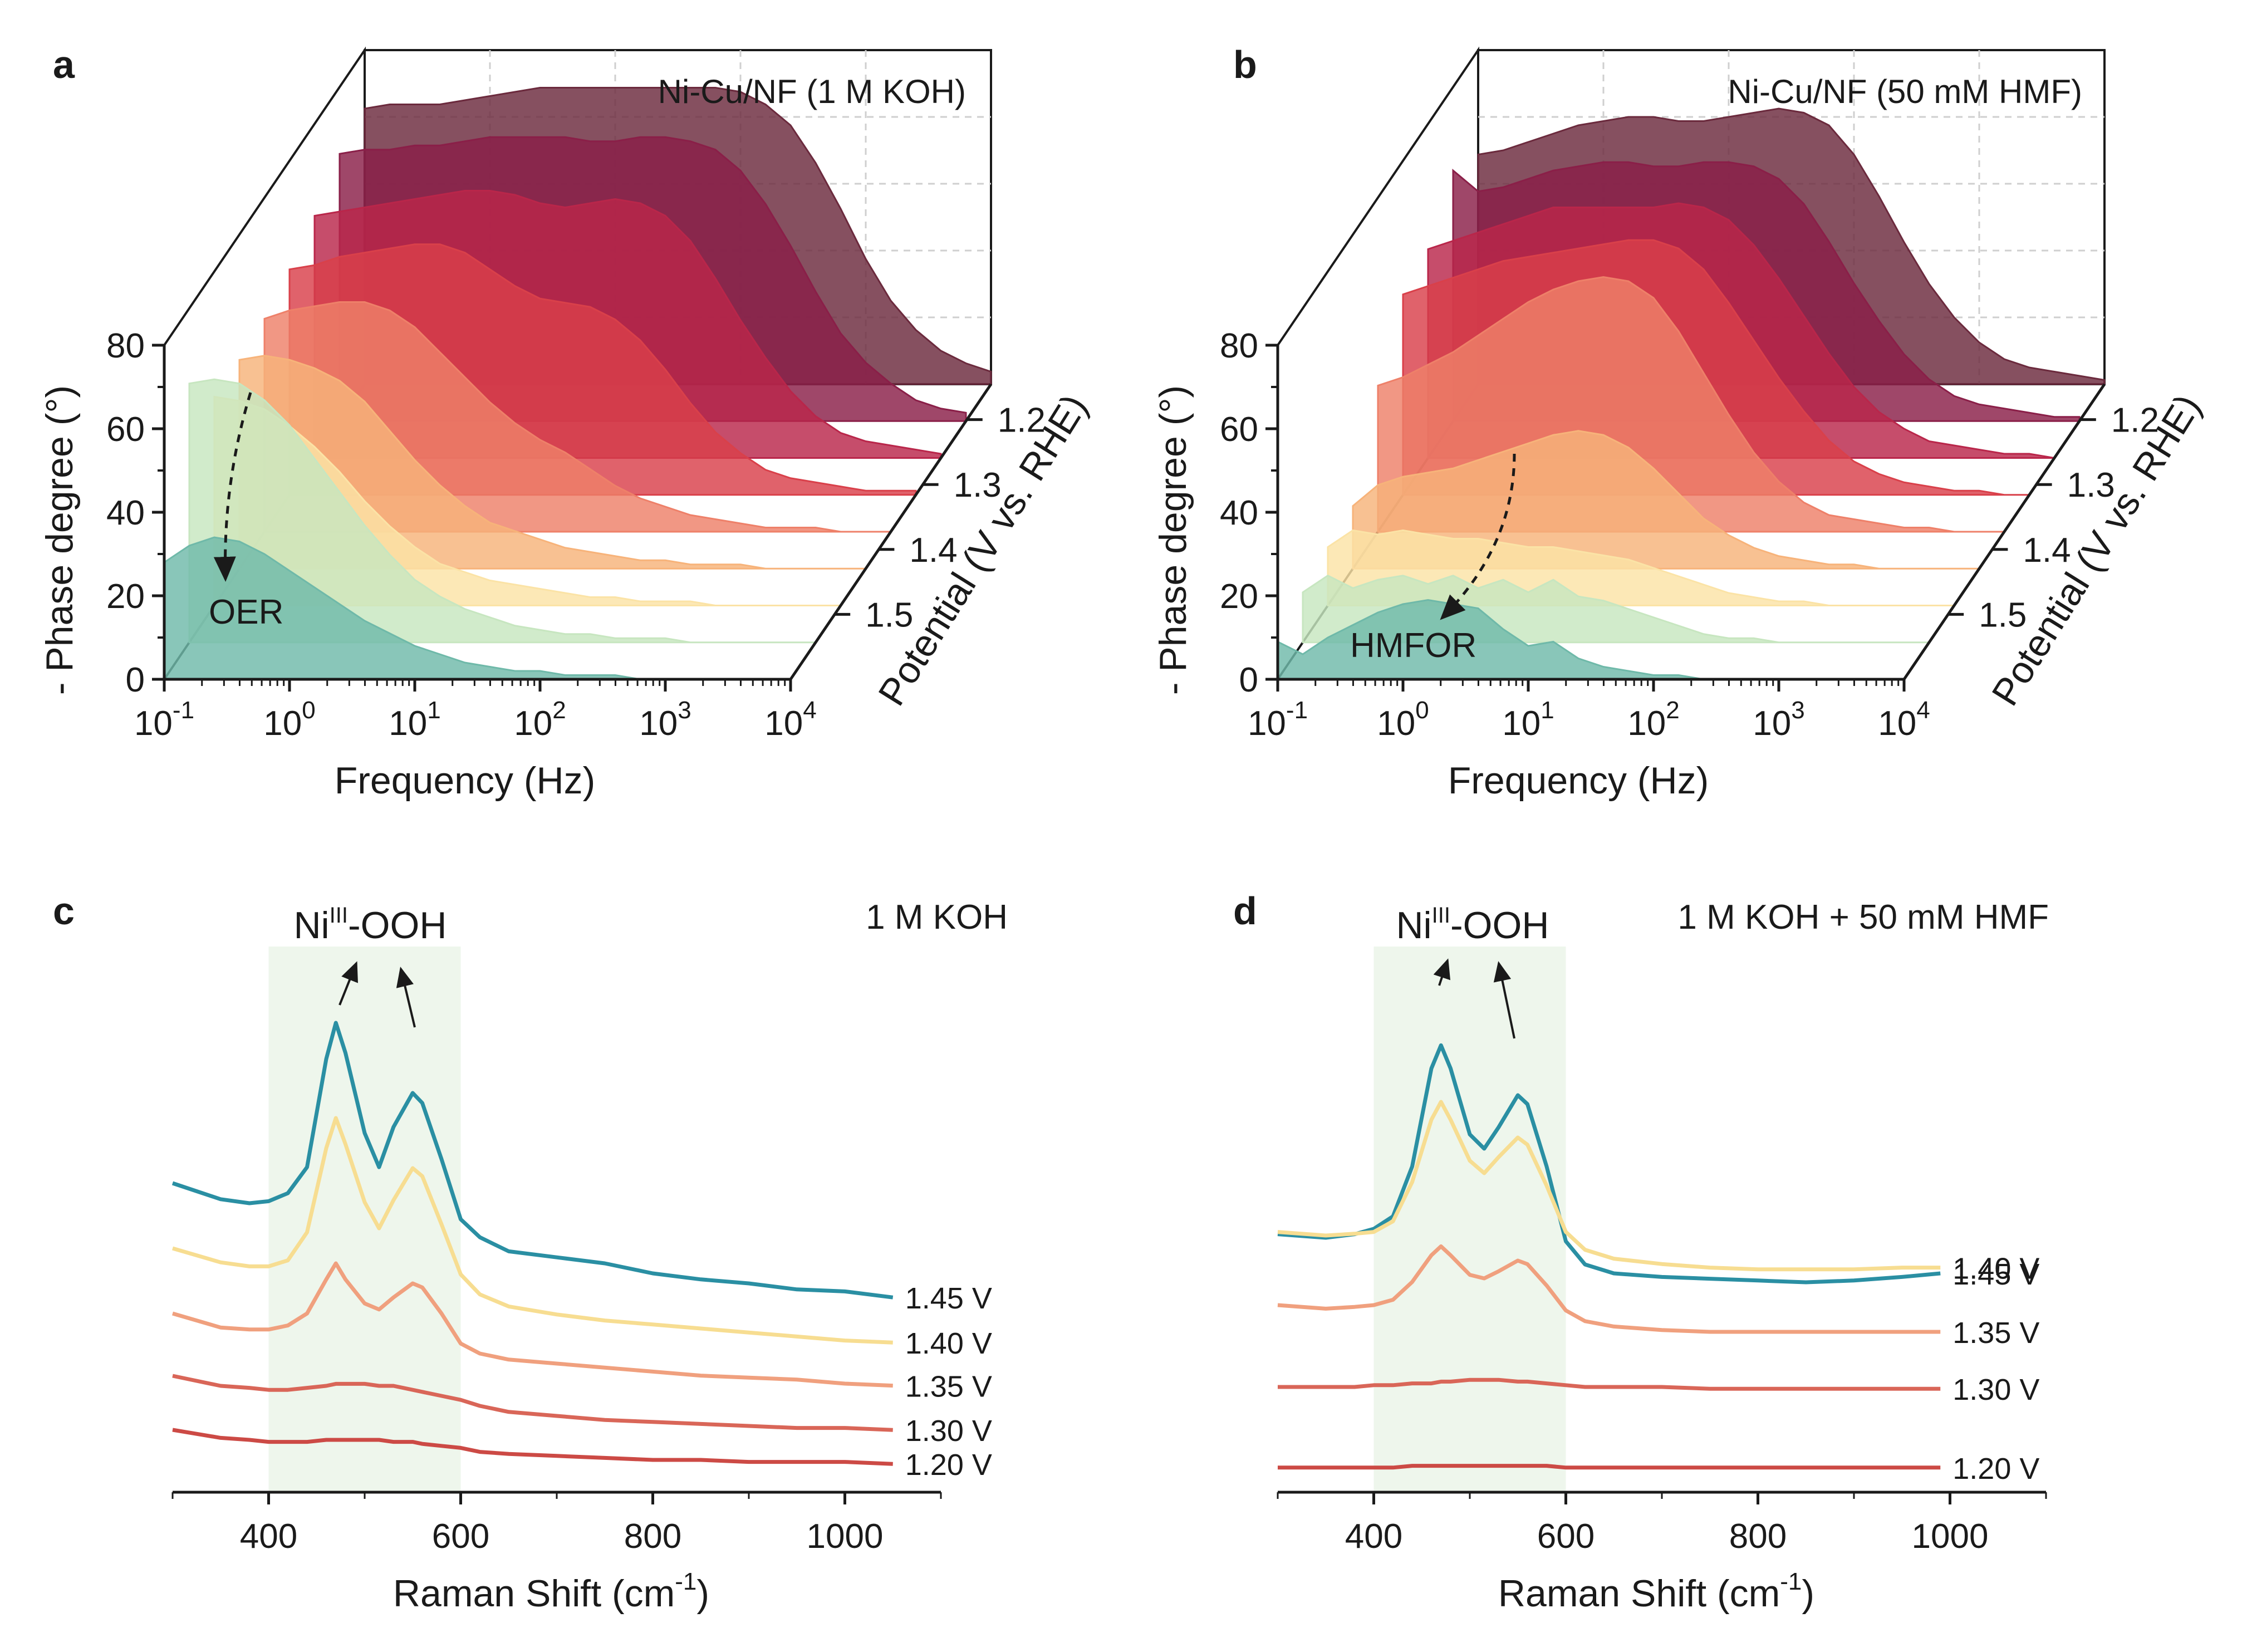  Describe the element at coordinates (164, 720) in the screenshot. I see `a-xtick-label-0: 10⁻¹` at that location.